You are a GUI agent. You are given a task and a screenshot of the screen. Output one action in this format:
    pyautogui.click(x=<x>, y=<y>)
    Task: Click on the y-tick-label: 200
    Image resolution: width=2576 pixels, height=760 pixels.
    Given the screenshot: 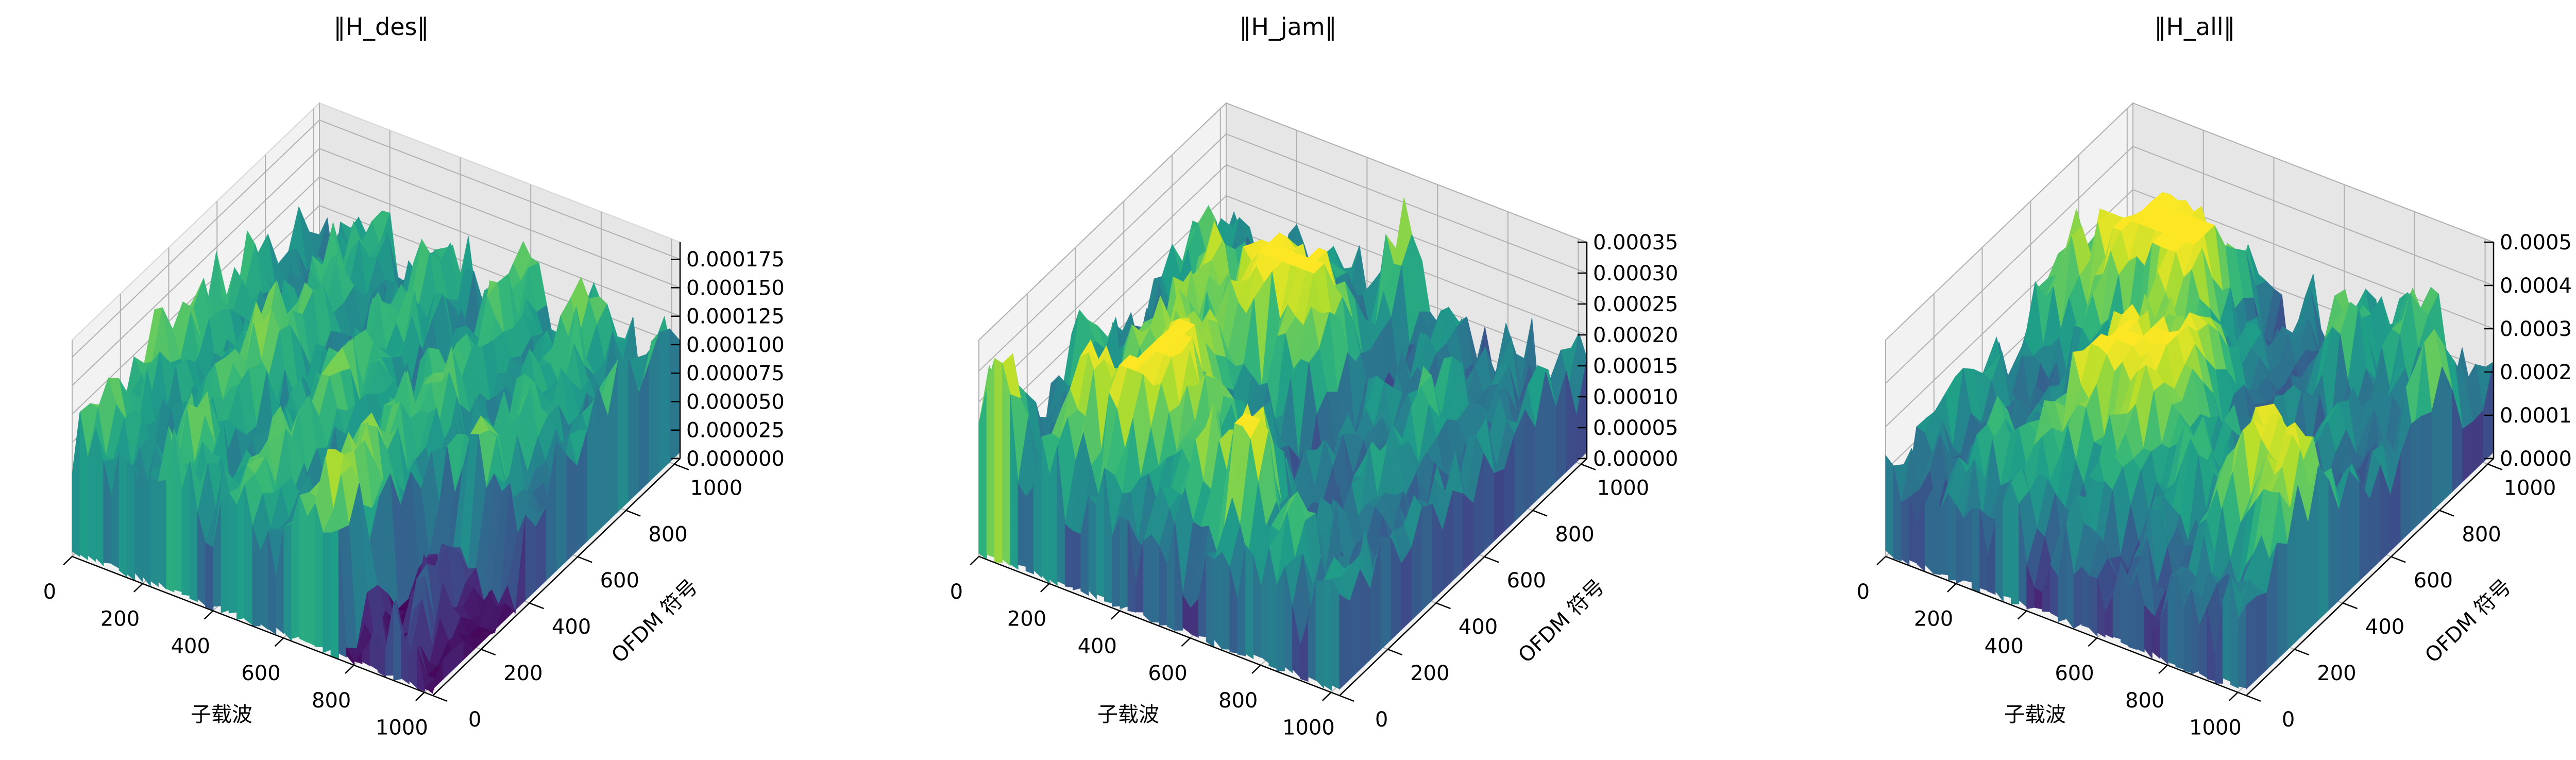 What is the action you would take?
    pyautogui.click(x=1429, y=673)
    